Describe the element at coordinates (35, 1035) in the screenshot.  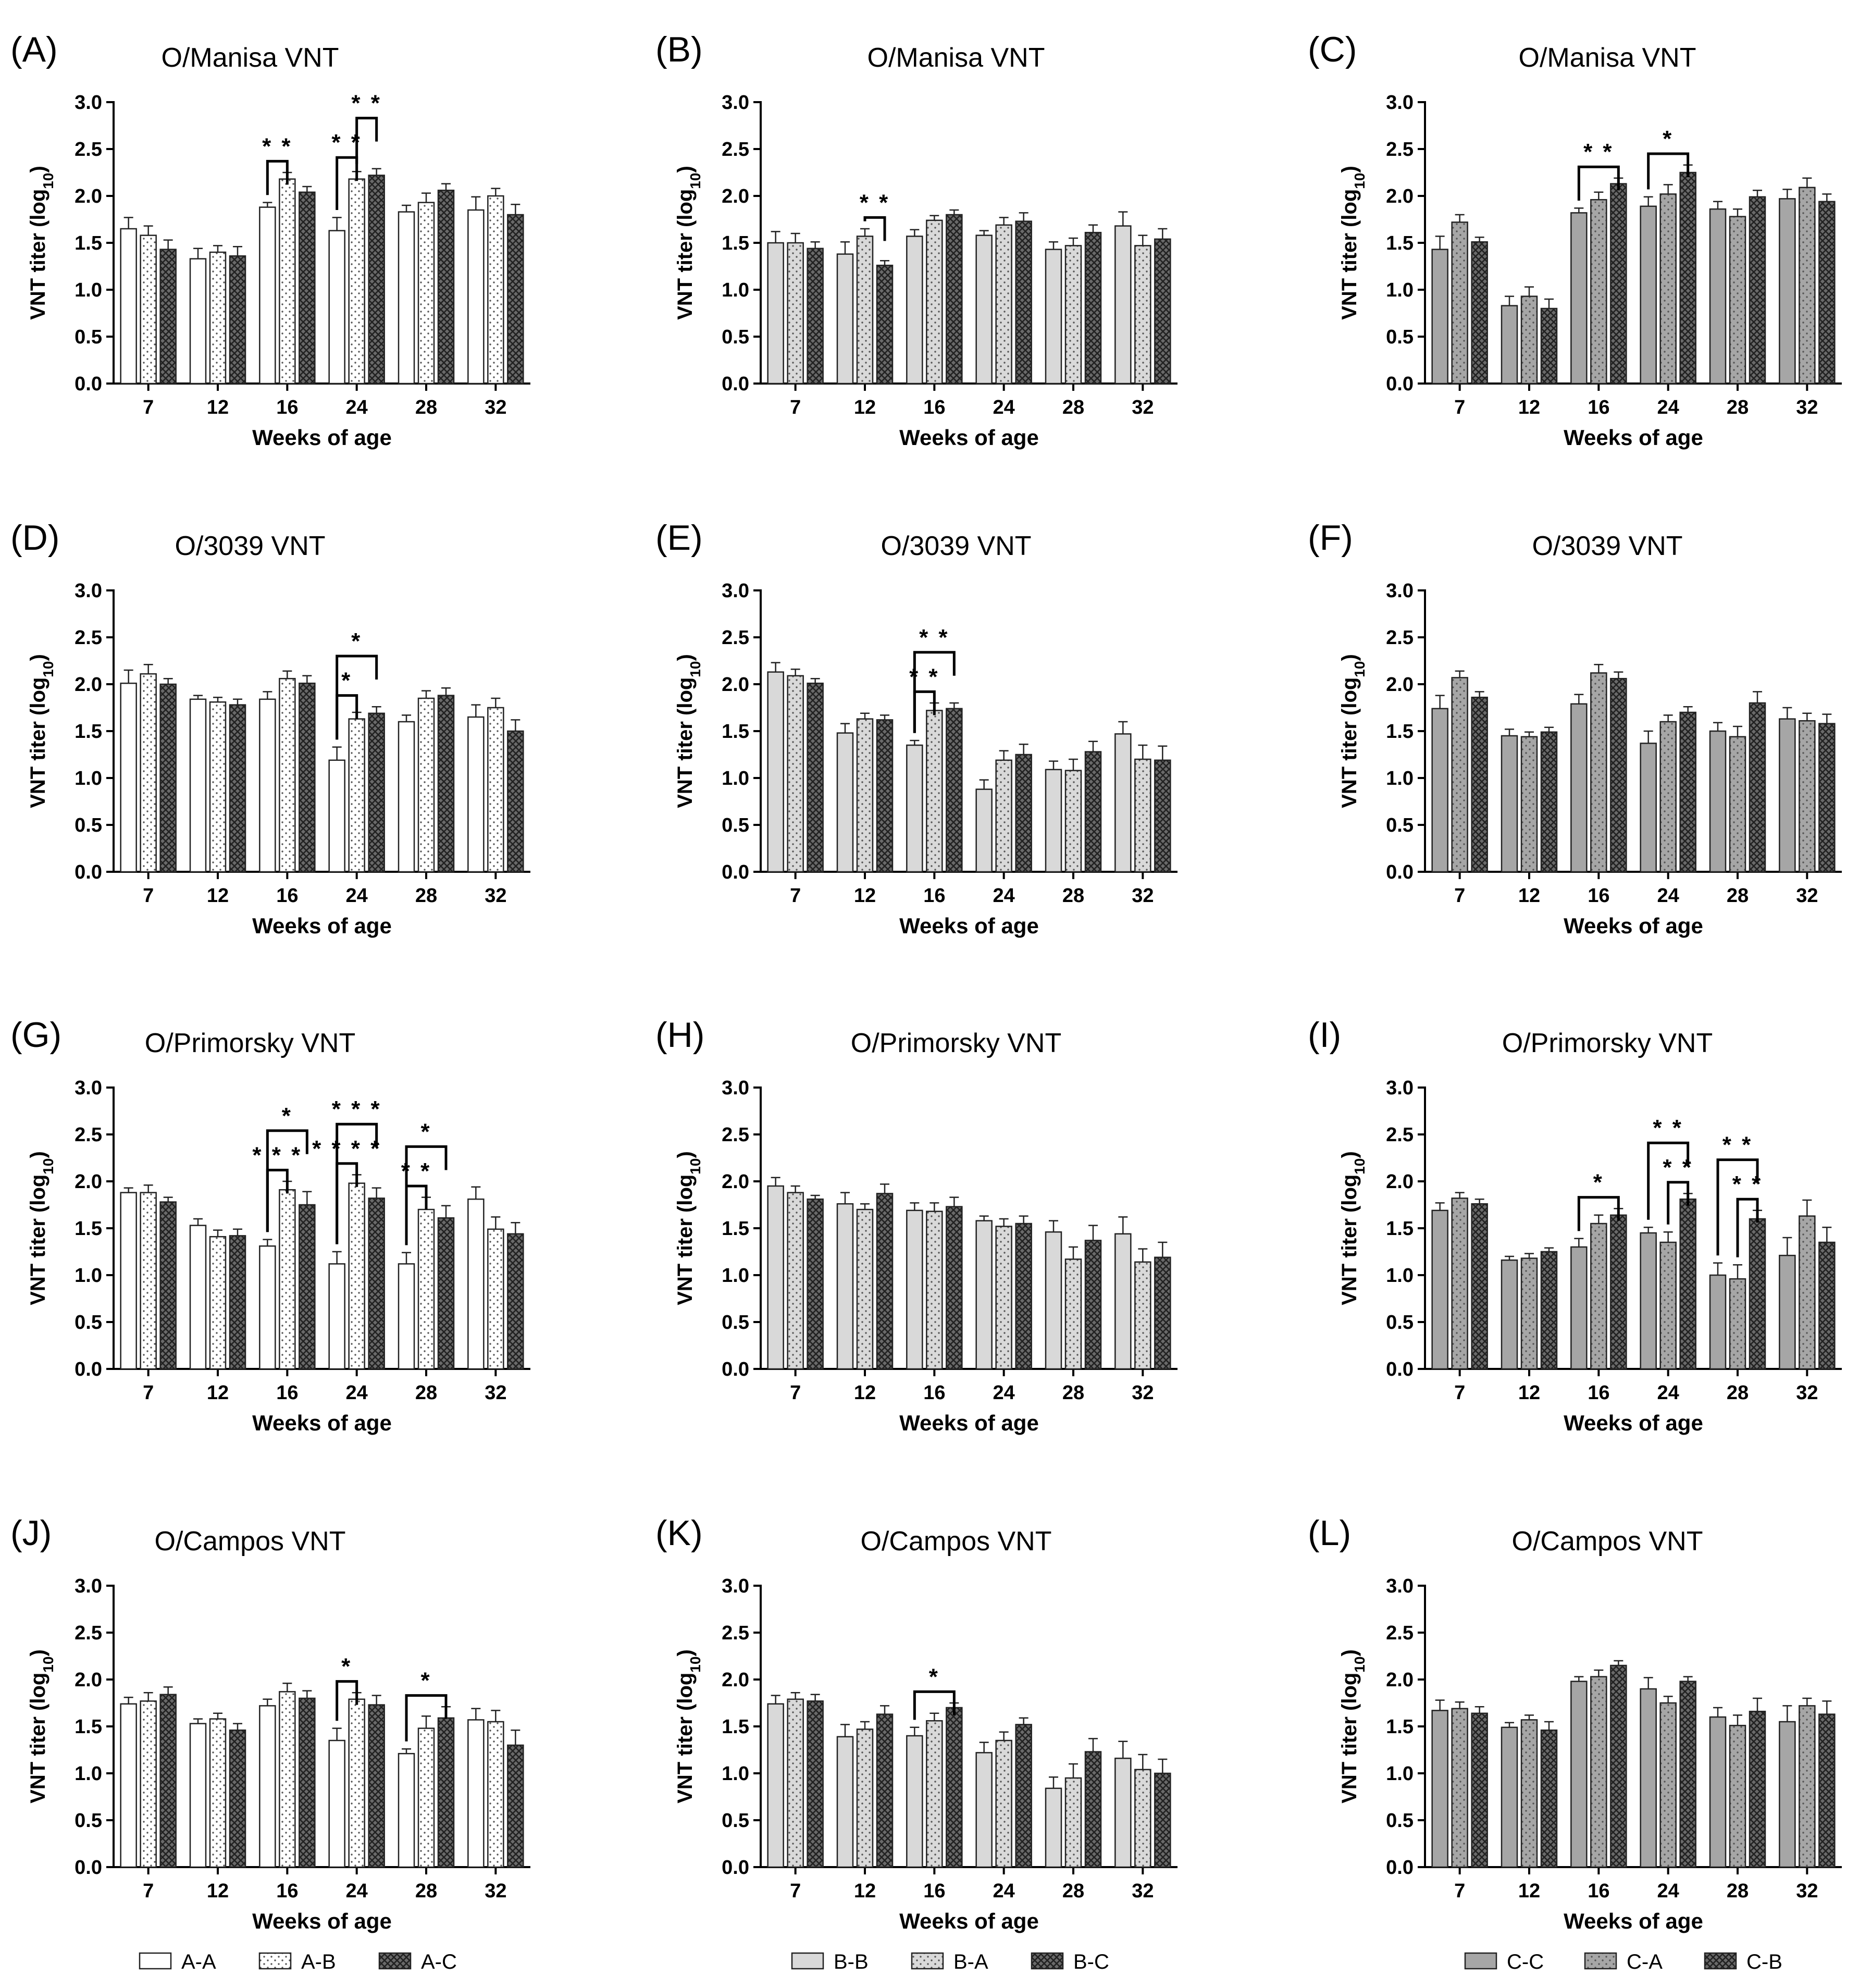
I see `panel-label: (G)` at that location.